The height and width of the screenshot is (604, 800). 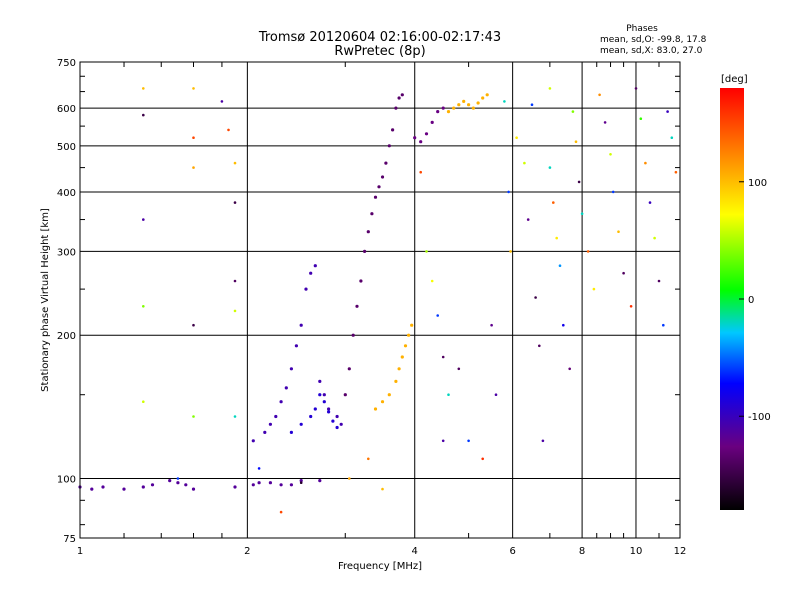 What do you see at coordinates (66, 109) in the screenshot?
I see `y-tick-label: 600` at bounding box center [66, 109].